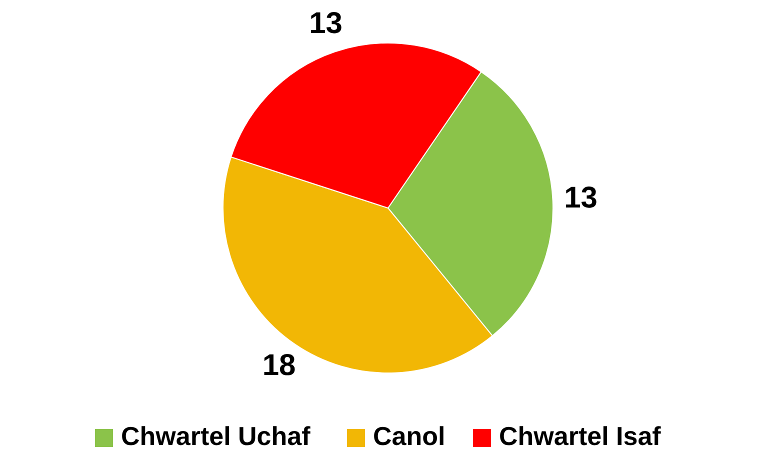 Image resolution: width=776 pixels, height=472 pixels. I want to click on legend-label: Chwartel Uchaf, so click(216, 435).